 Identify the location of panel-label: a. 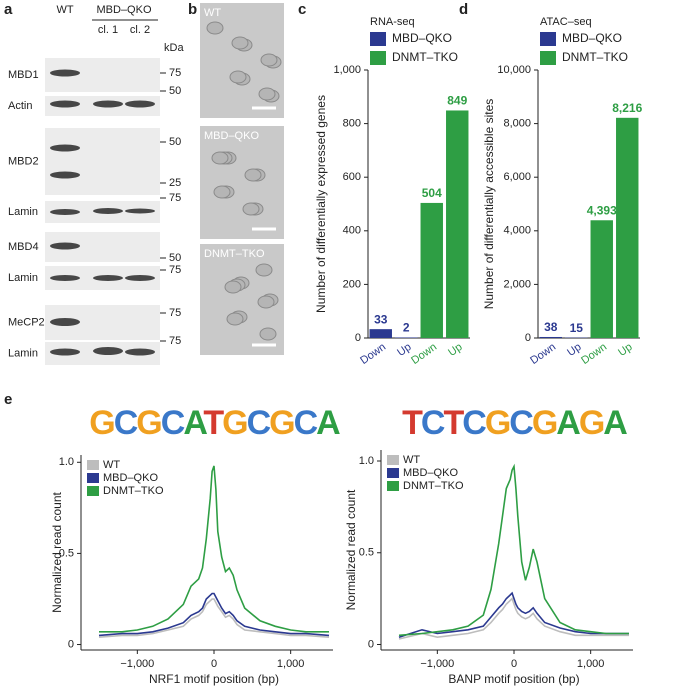
(8, 9).